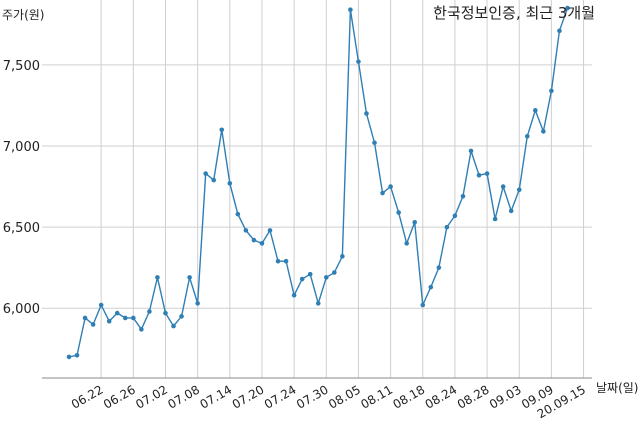 This screenshot has width=640, height=423. I want to click on y-axis-label: 주가(원), so click(23, 15).